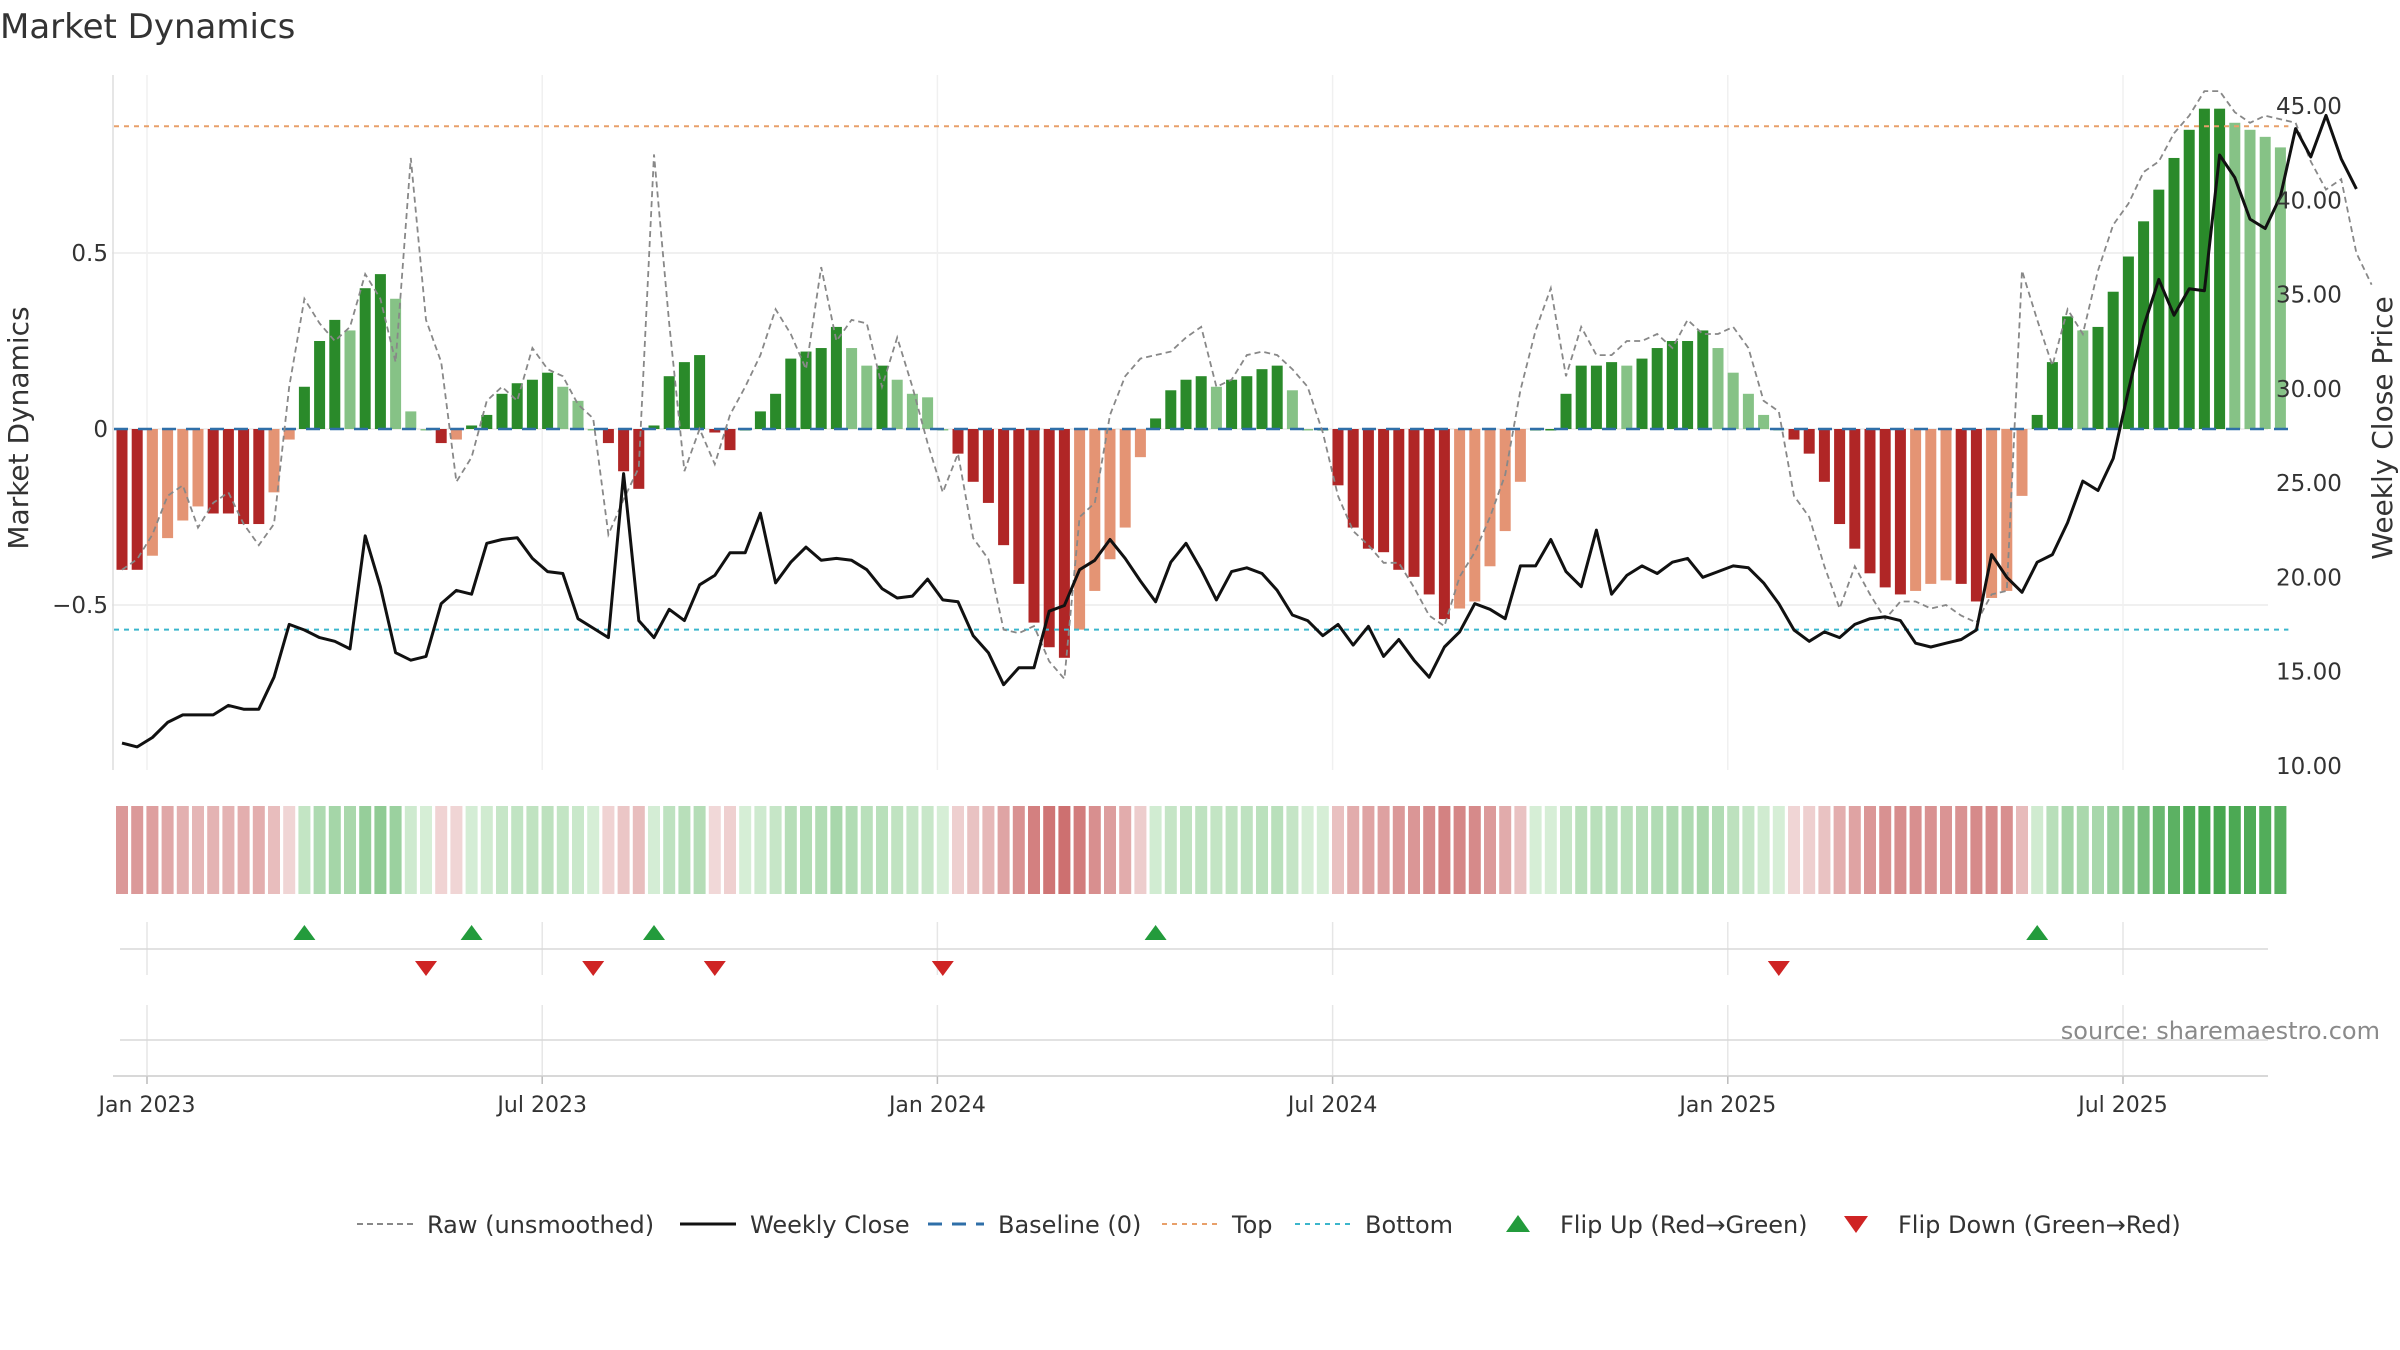  I want to click on right-tick-label: 20.00, so click(2309, 578).